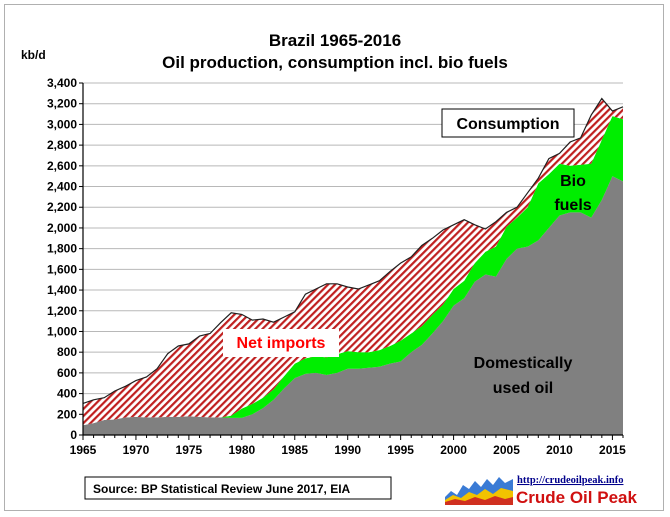  I want to click on crude-oil-peak-logo: http://crudeoilpeak.info Crude Oil Peak, so click(541, 491).